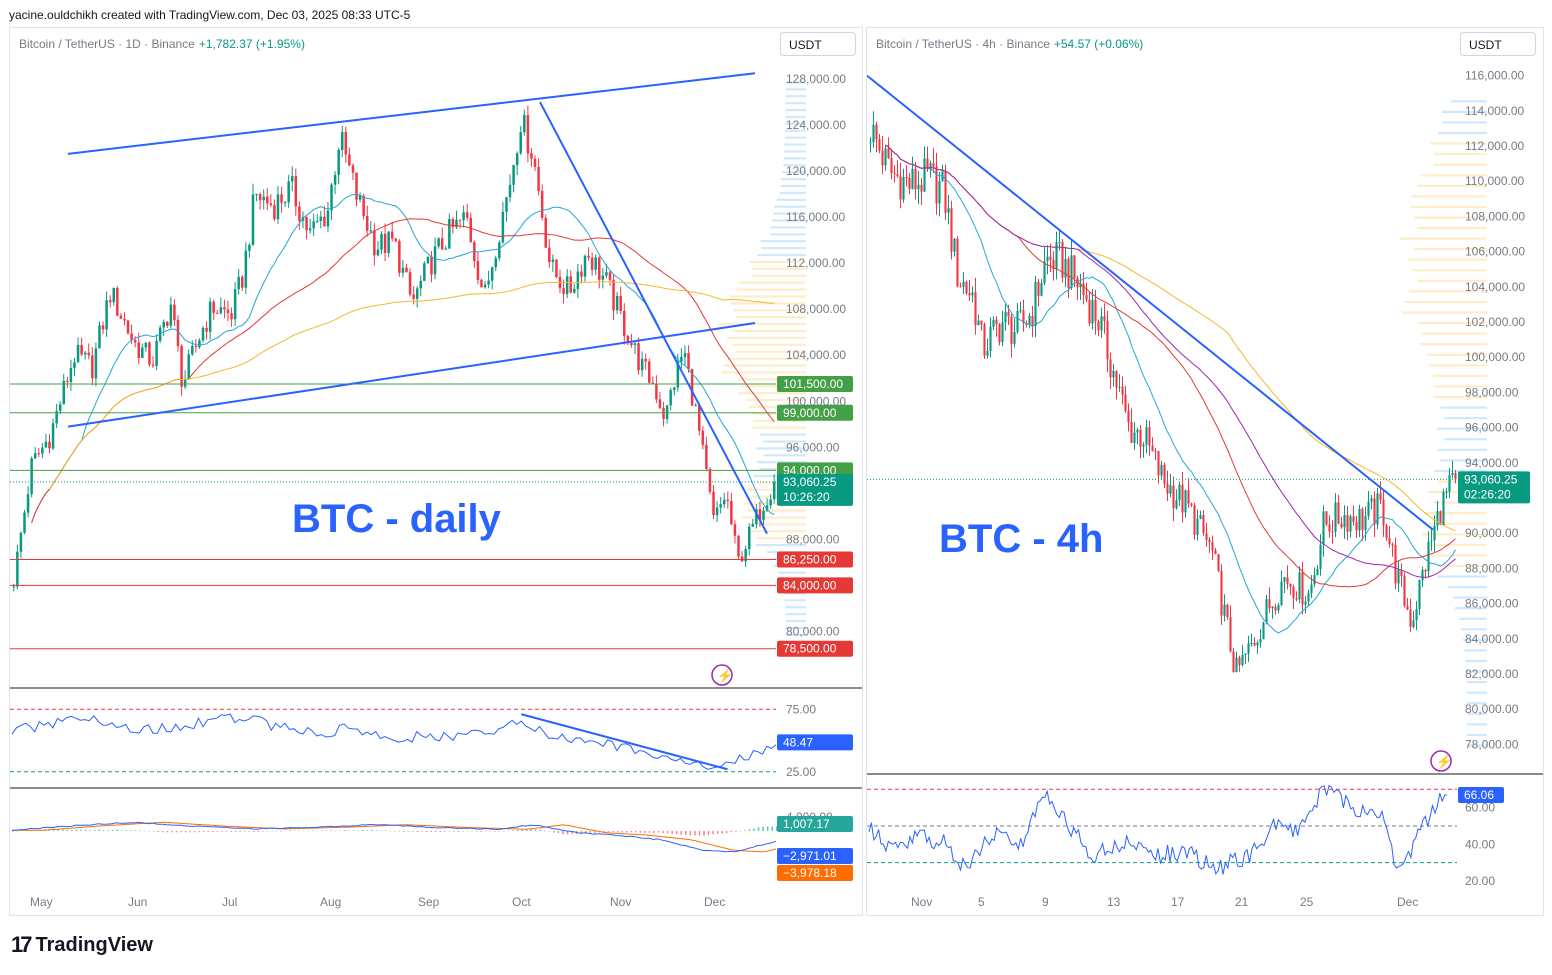 Image resolution: width=1552 pixels, height=975 pixels. I want to click on y-tick-label: 112,000.00, so click(1494, 146).